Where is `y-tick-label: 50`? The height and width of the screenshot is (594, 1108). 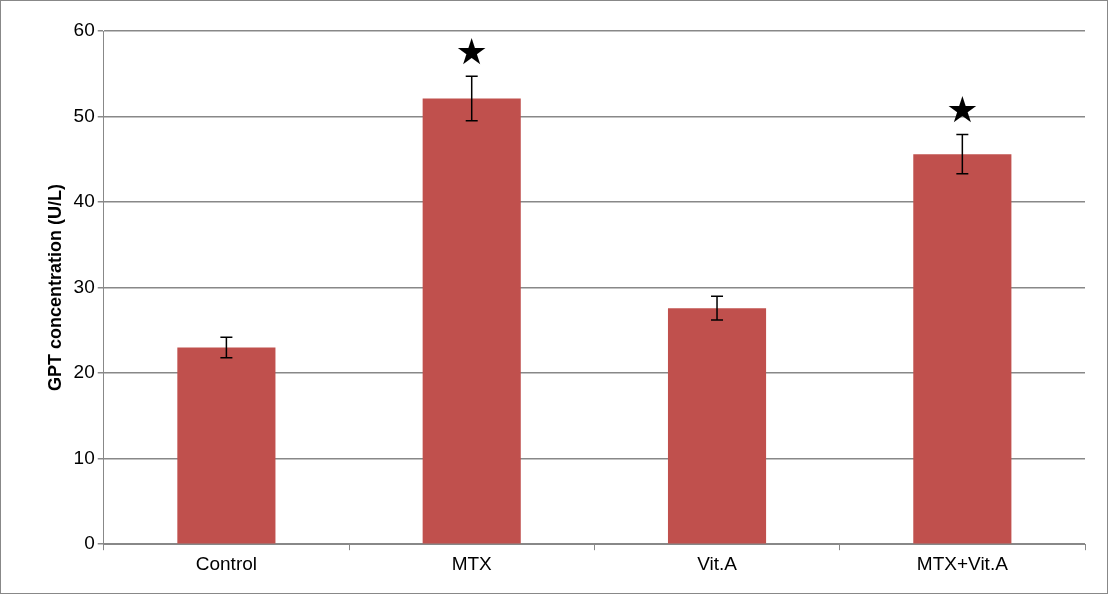 y-tick-label: 50 is located at coordinates (84, 115).